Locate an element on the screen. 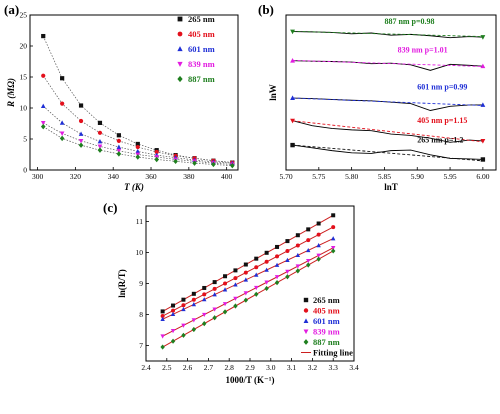 Image resolution: width=500 pixels, height=414 pixels. panel-c-ytick-label: 7 is located at coordinates (141, 345).